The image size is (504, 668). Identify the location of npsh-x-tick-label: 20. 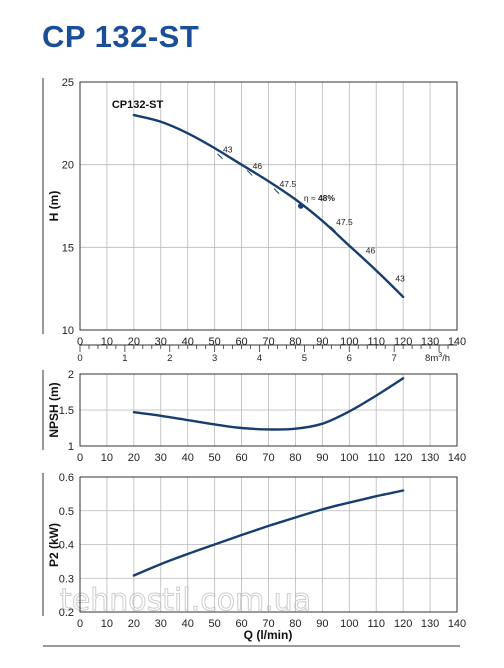
(134, 458).